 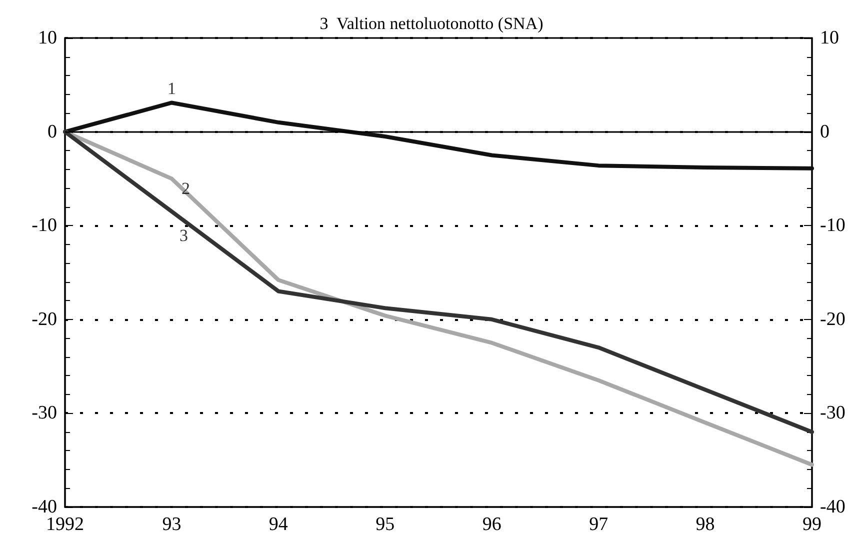 I want to click on y-tick-label: -30, so click(x=44, y=413).